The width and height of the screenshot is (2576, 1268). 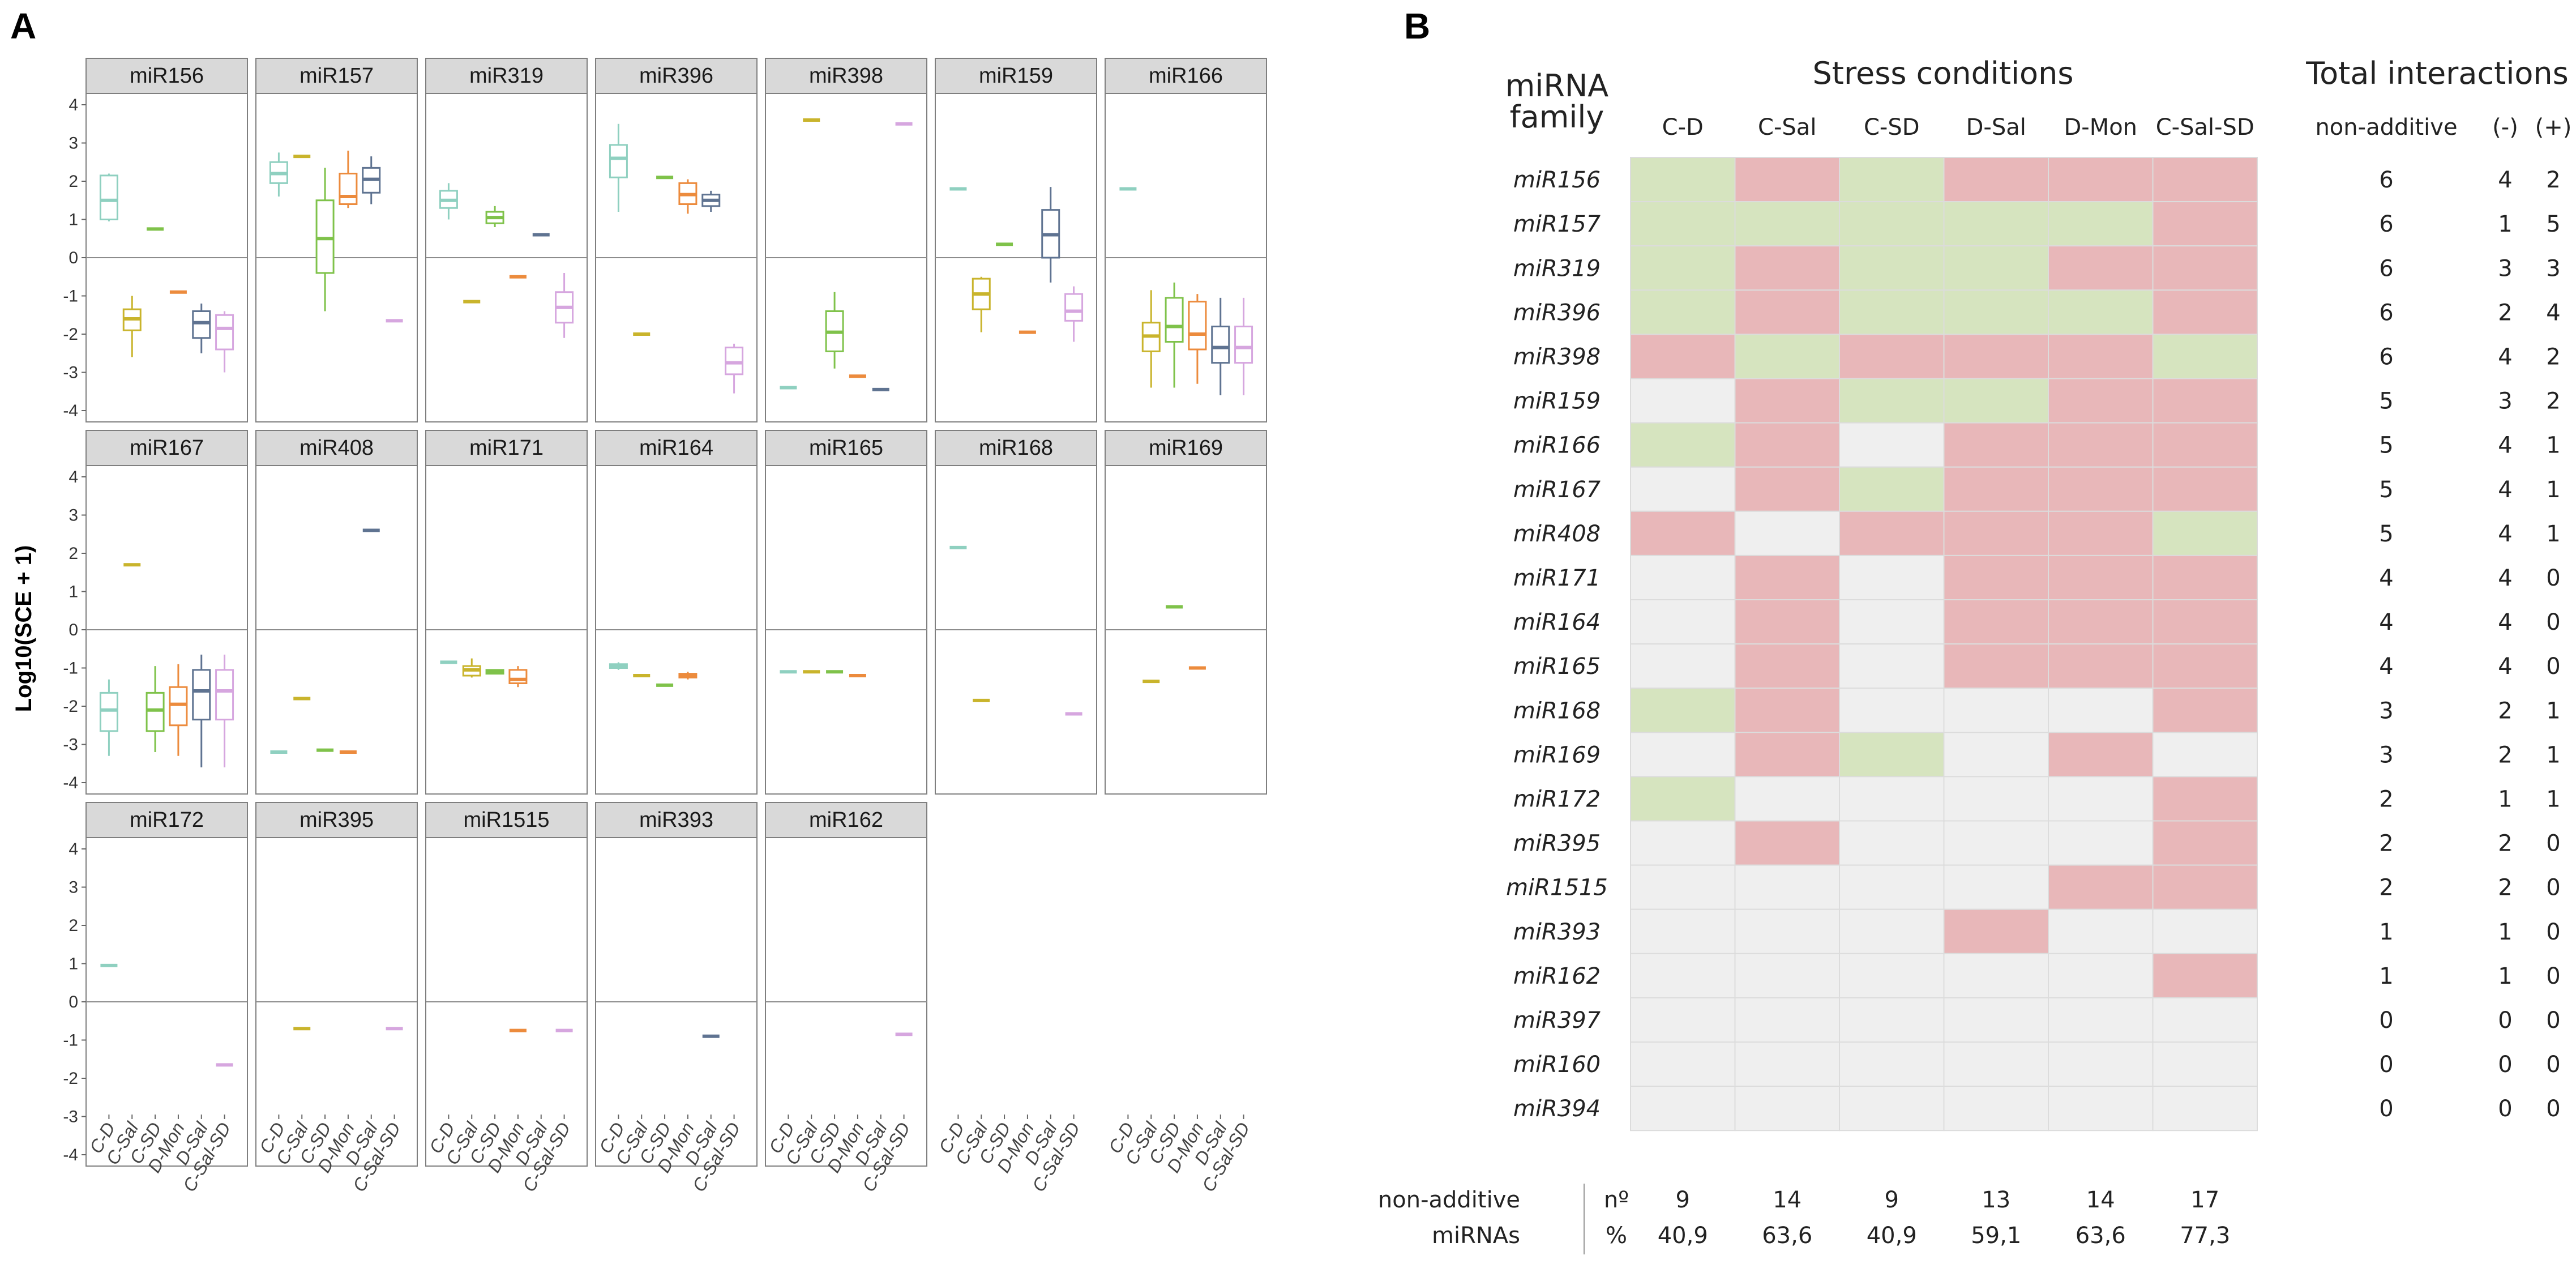 What do you see at coordinates (2553, 755) in the screenshot?
I see `total-value: 1` at bounding box center [2553, 755].